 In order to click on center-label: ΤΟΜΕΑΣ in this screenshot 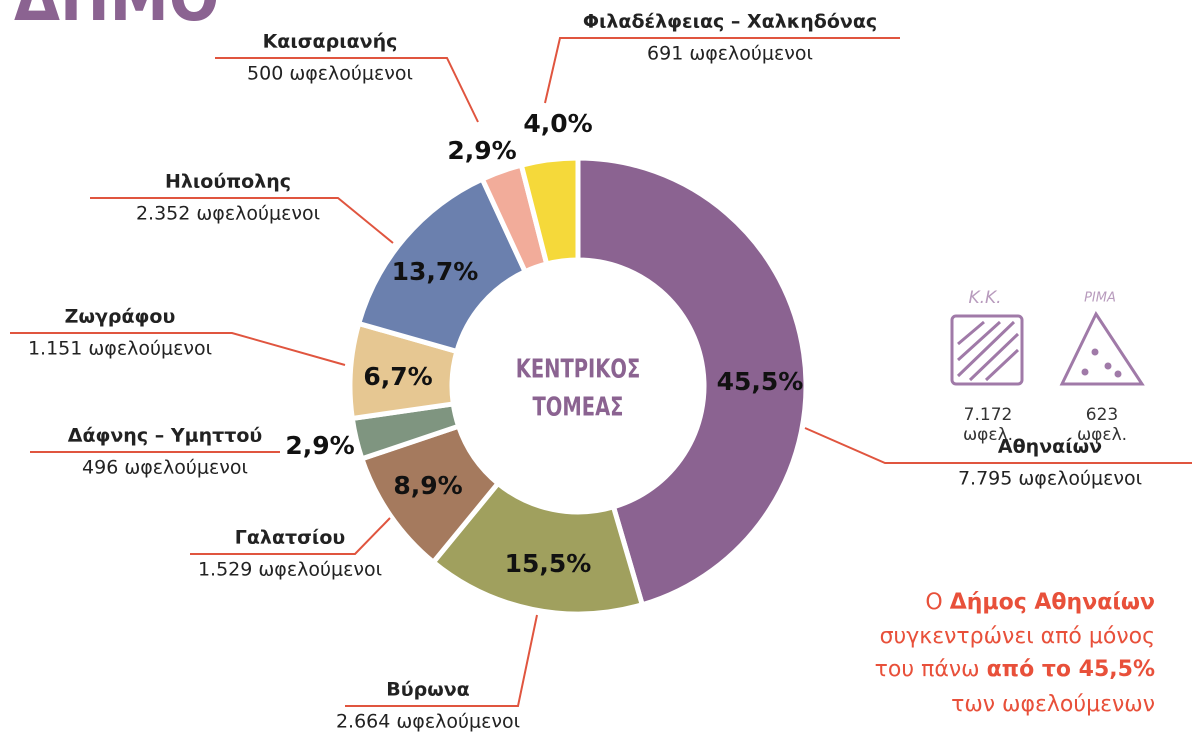, I will do `click(578, 407)`.